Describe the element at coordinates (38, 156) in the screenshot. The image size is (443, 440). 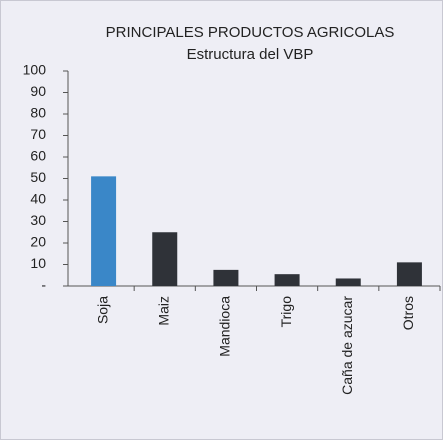
I see `y-tick-label: 60` at that location.